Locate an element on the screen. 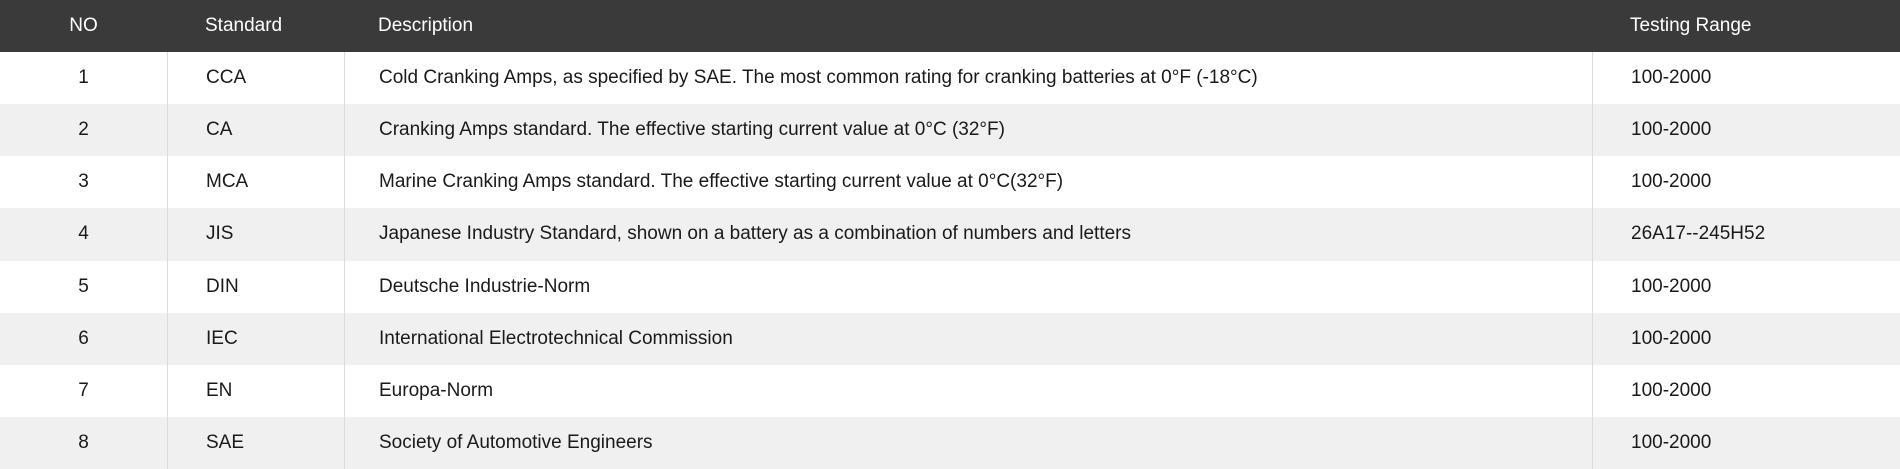 Image resolution: width=1900 pixels, height=469 pixels. cell-no: 6 is located at coordinates (83, 338).